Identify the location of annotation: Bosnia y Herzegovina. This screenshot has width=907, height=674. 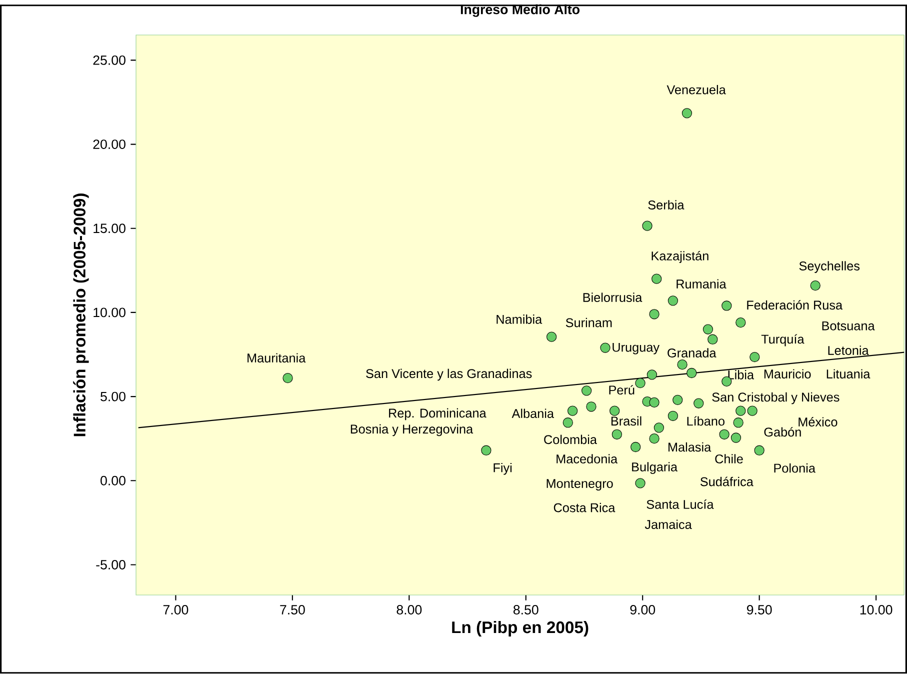
(412, 430).